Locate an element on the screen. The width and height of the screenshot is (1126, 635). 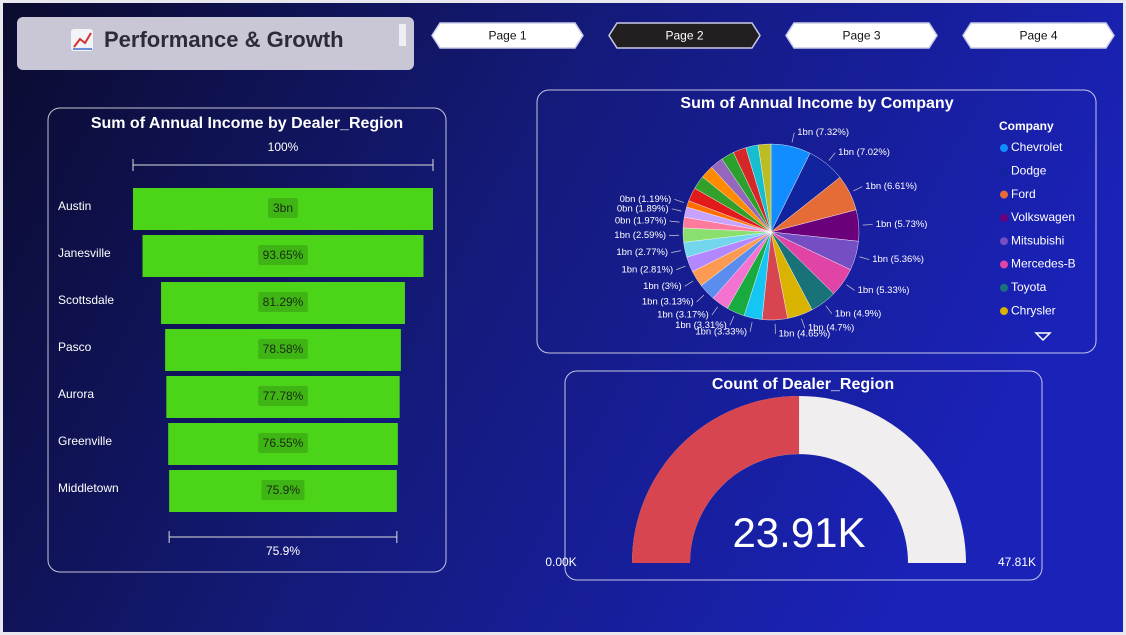
legend-label: Chrysler is located at coordinates (1033, 310).